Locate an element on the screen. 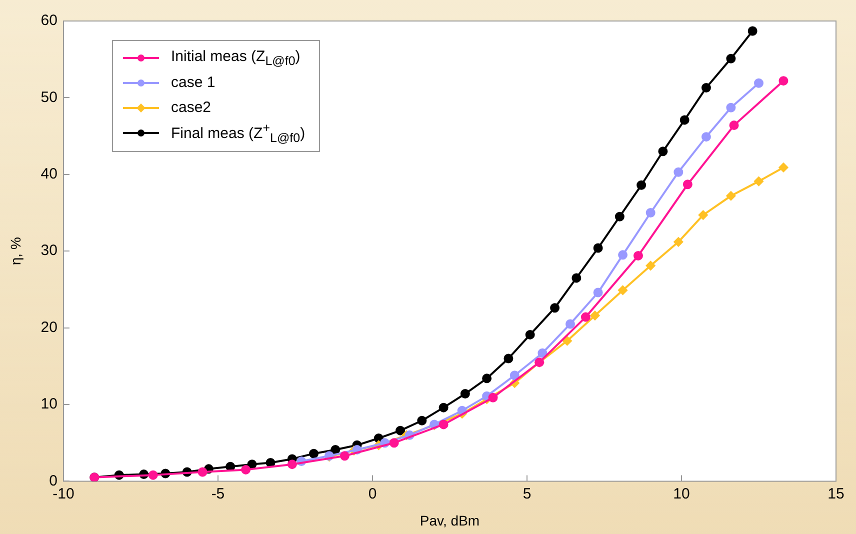  x-tick-label: 0 is located at coordinates (372, 493).